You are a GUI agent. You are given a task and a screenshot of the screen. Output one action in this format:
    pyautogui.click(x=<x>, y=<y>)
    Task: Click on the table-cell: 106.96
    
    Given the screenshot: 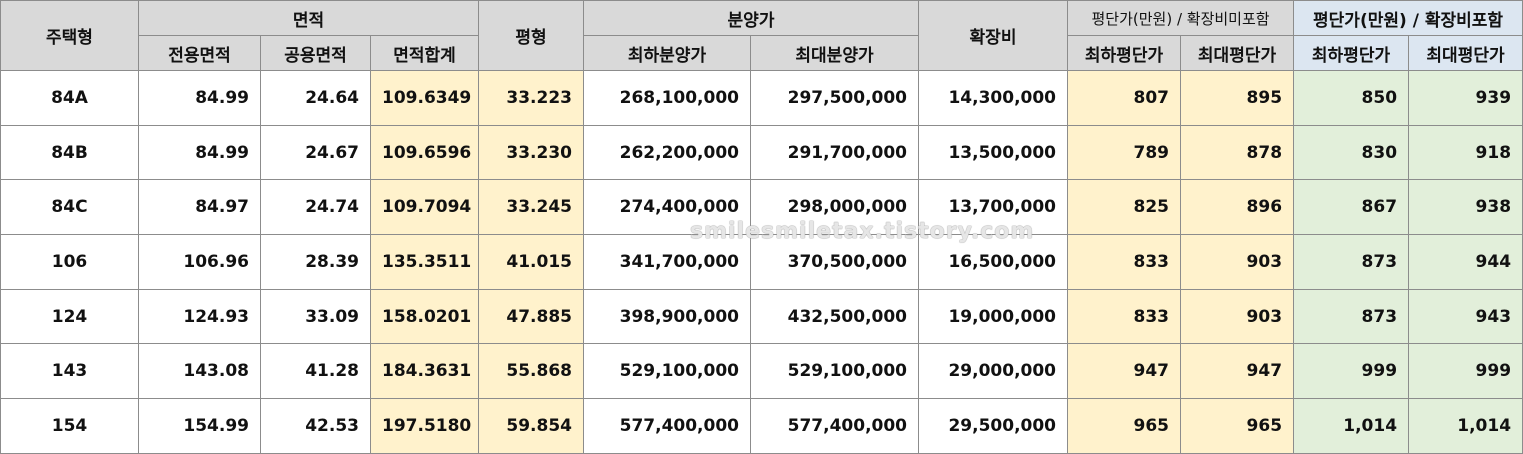 What is the action you would take?
    pyautogui.click(x=199, y=262)
    